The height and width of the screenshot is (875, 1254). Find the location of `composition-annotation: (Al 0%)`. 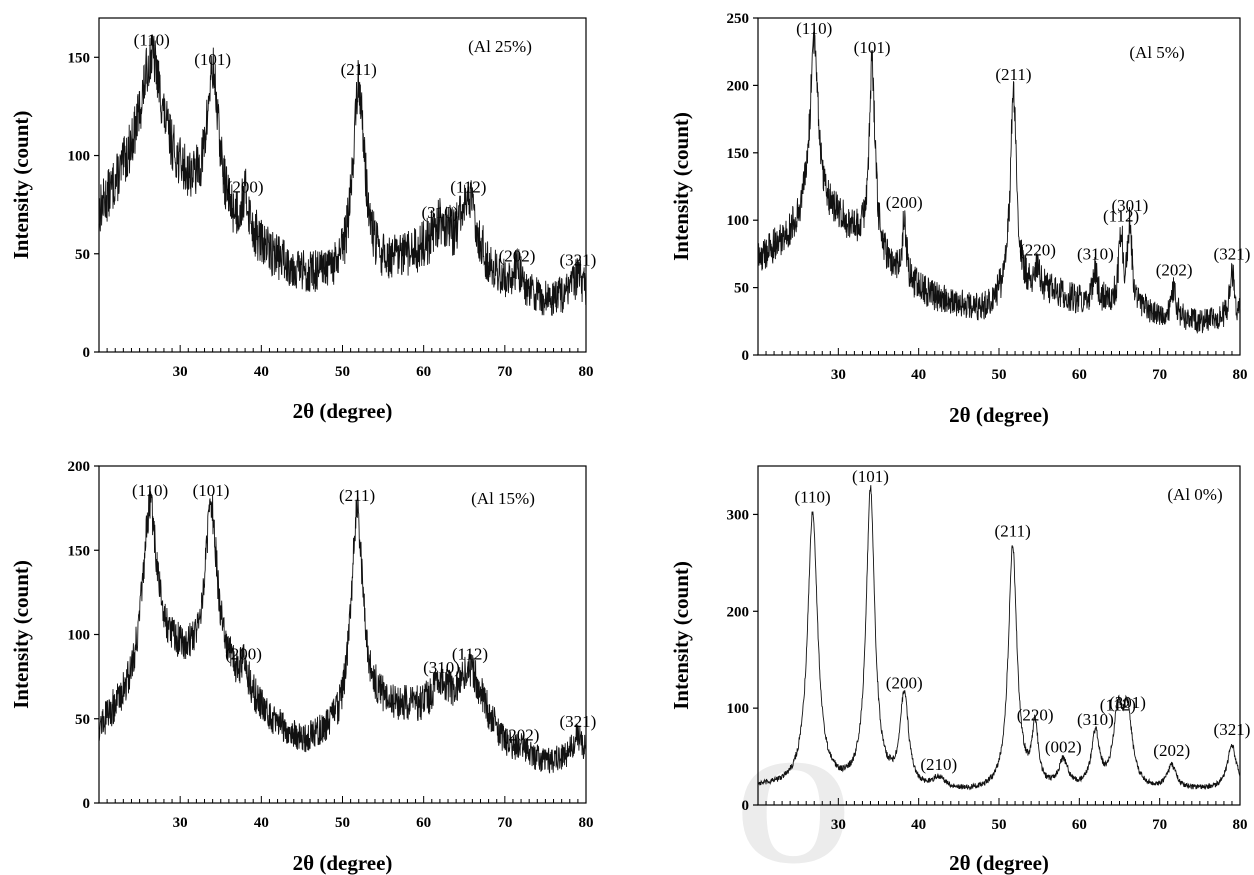

composition-annotation: (Al 0%) is located at coordinates (1194, 494).